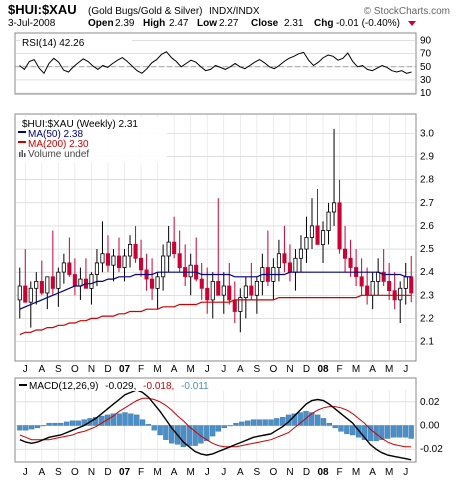  Describe the element at coordinates (257, 472) in the screenshot. I see `macd-x-tick-label: S` at that location.